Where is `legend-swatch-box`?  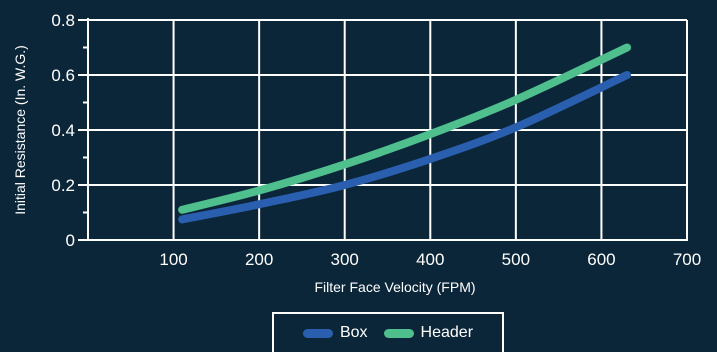
legend-swatch-box is located at coordinates (317, 333).